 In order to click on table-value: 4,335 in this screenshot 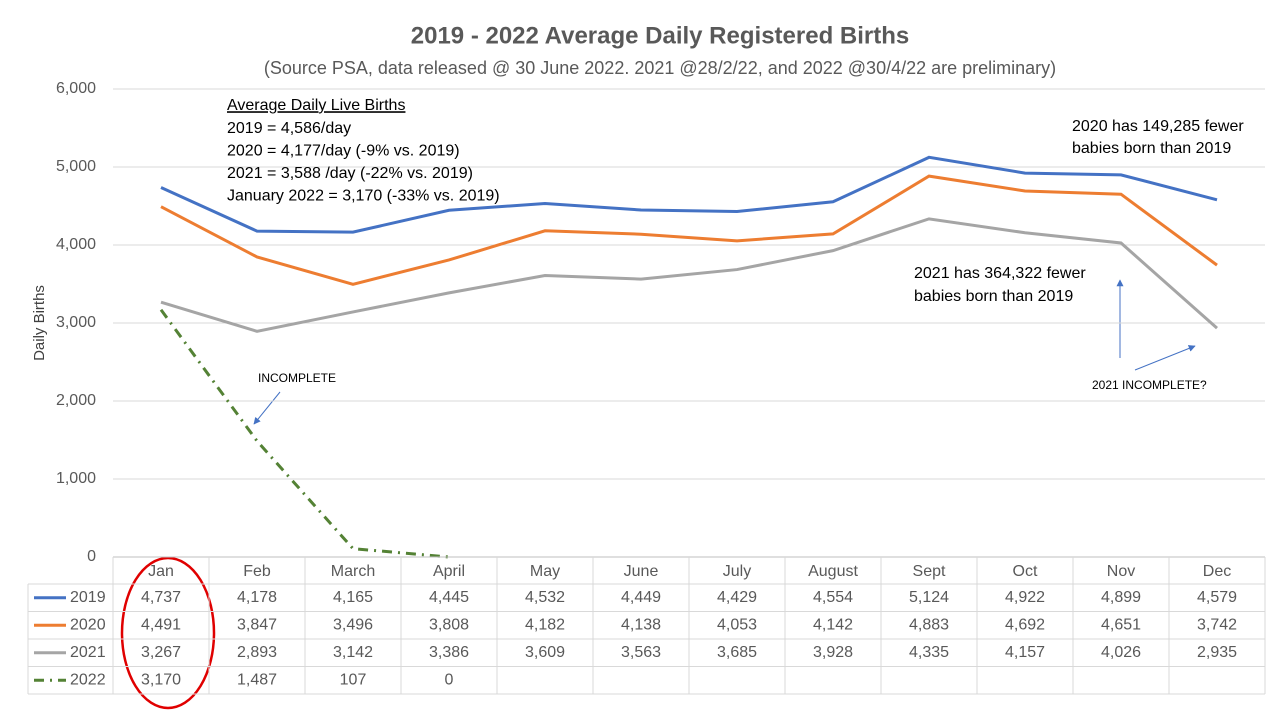, I will do `click(929, 652)`.